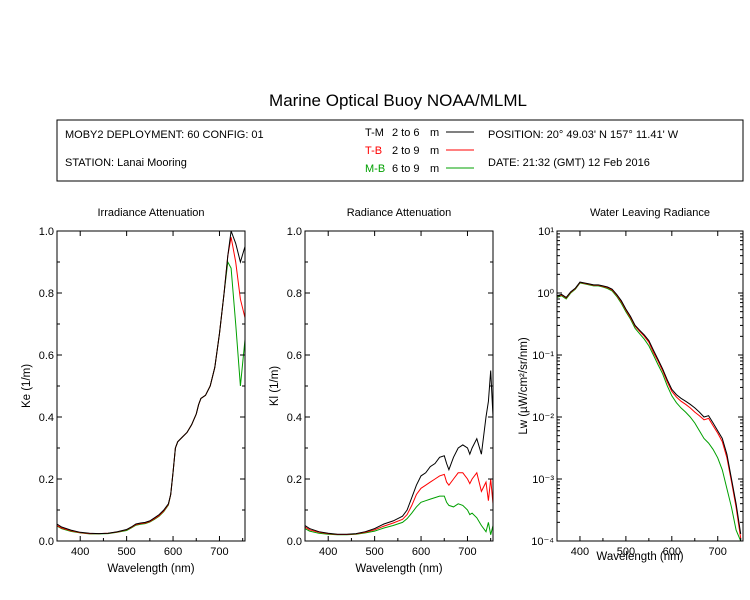  What do you see at coordinates (650, 213) in the screenshot?
I see `panel-title: Water Leaving Radiance` at bounding box center [650, 213].